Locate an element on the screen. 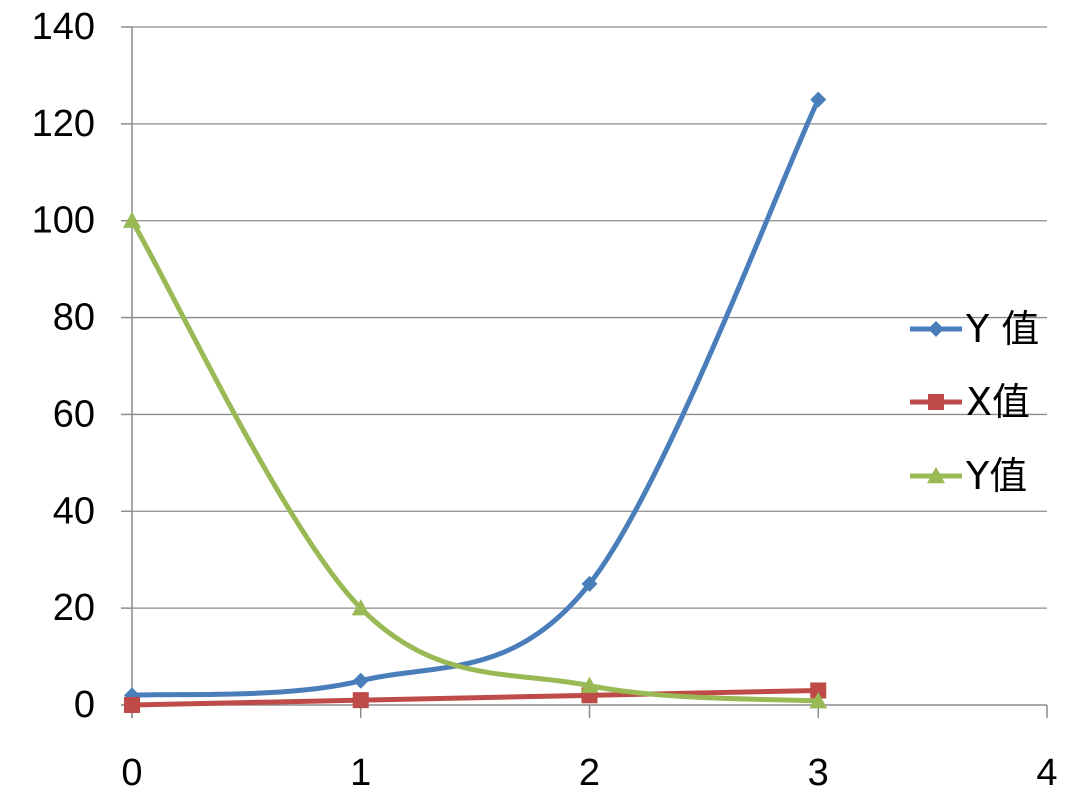  y-tick-label-1: 20 is located at coordinates (74, 608).